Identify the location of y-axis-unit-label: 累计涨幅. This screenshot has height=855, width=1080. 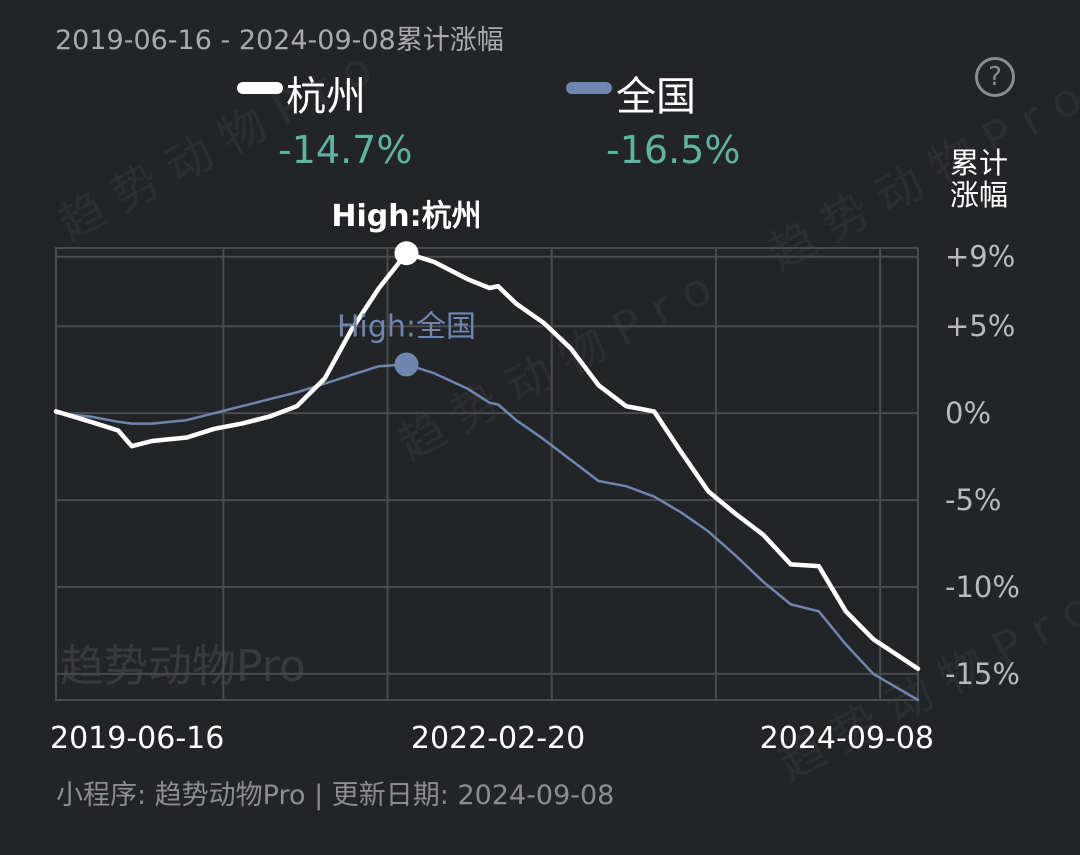
(978, 179).